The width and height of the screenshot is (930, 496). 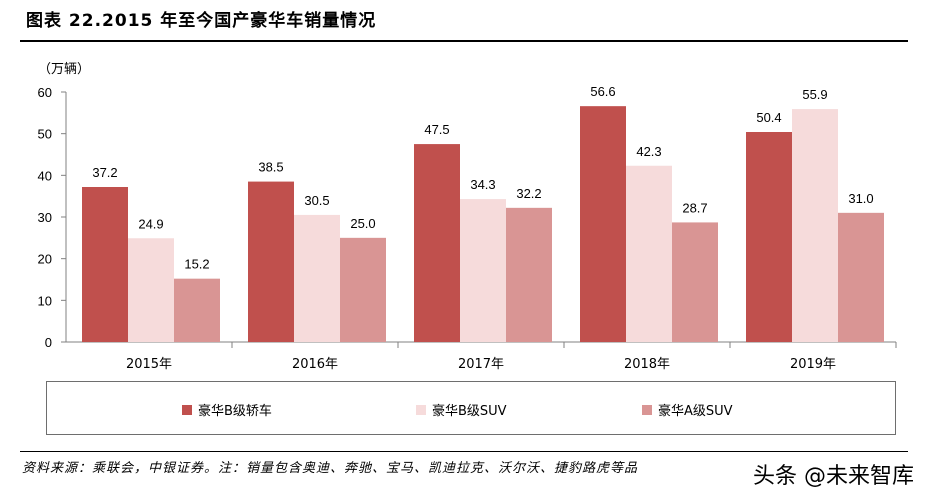 I want to click on data-label: 25.0, so click(x=362, y=223).